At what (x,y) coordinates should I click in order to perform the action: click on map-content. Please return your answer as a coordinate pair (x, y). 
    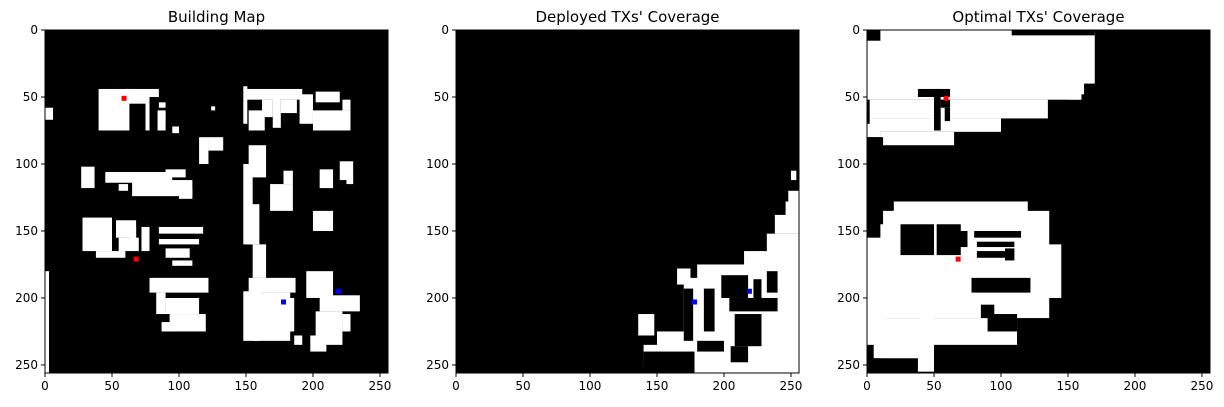
    Looking at the image, I should click on (718, 271).